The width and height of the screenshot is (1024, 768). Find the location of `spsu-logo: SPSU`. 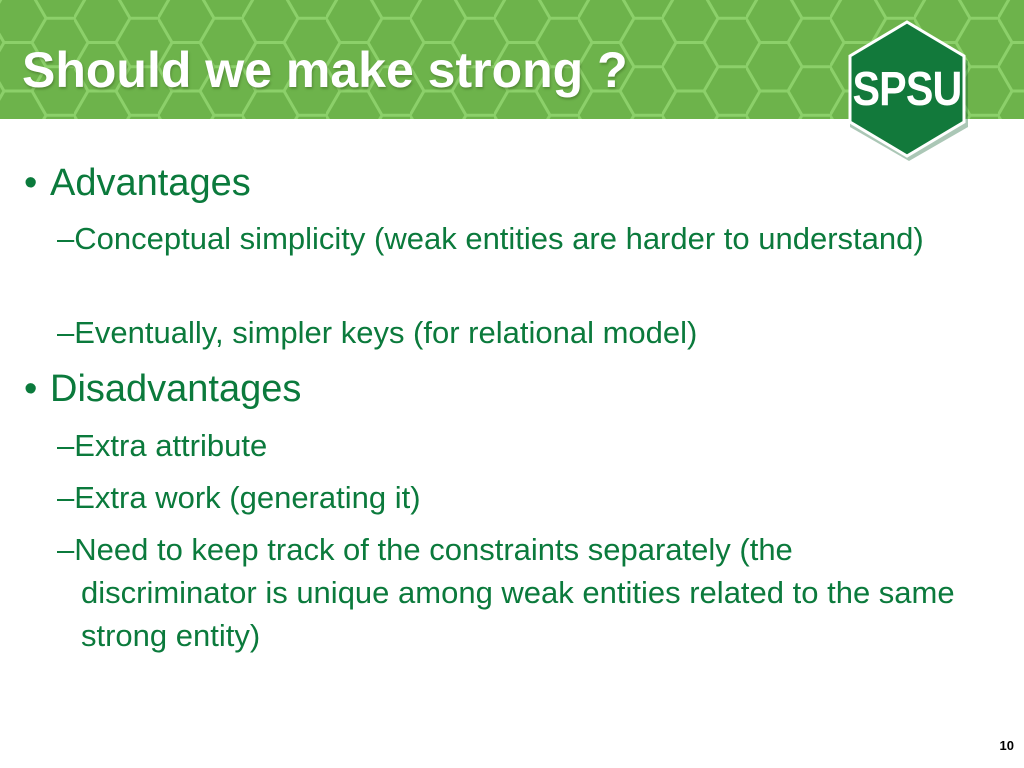

spsu-logo: SPSU is located at coordinates (907, 91).